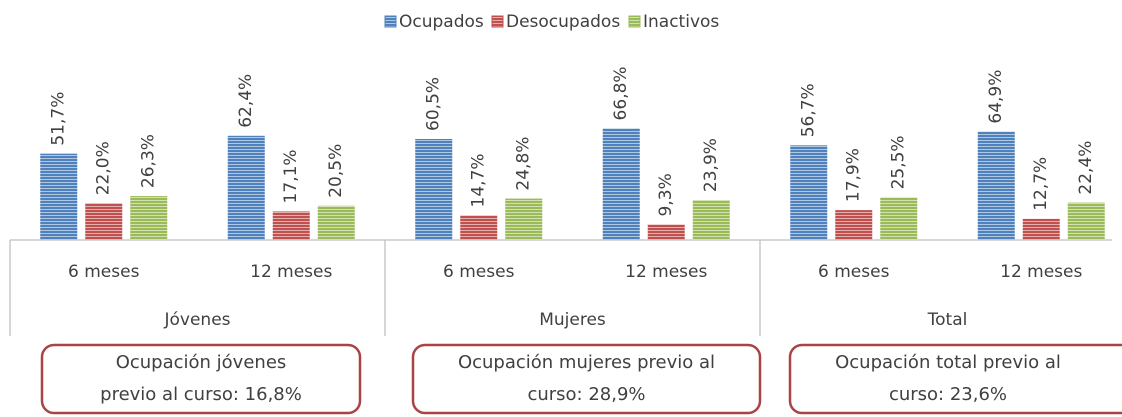 The image size is (1122, 417). What do you see at coordinates (196, 320) in the screenshot?
I see `group-label: Jóvenes` at bounding box center [196, 320].